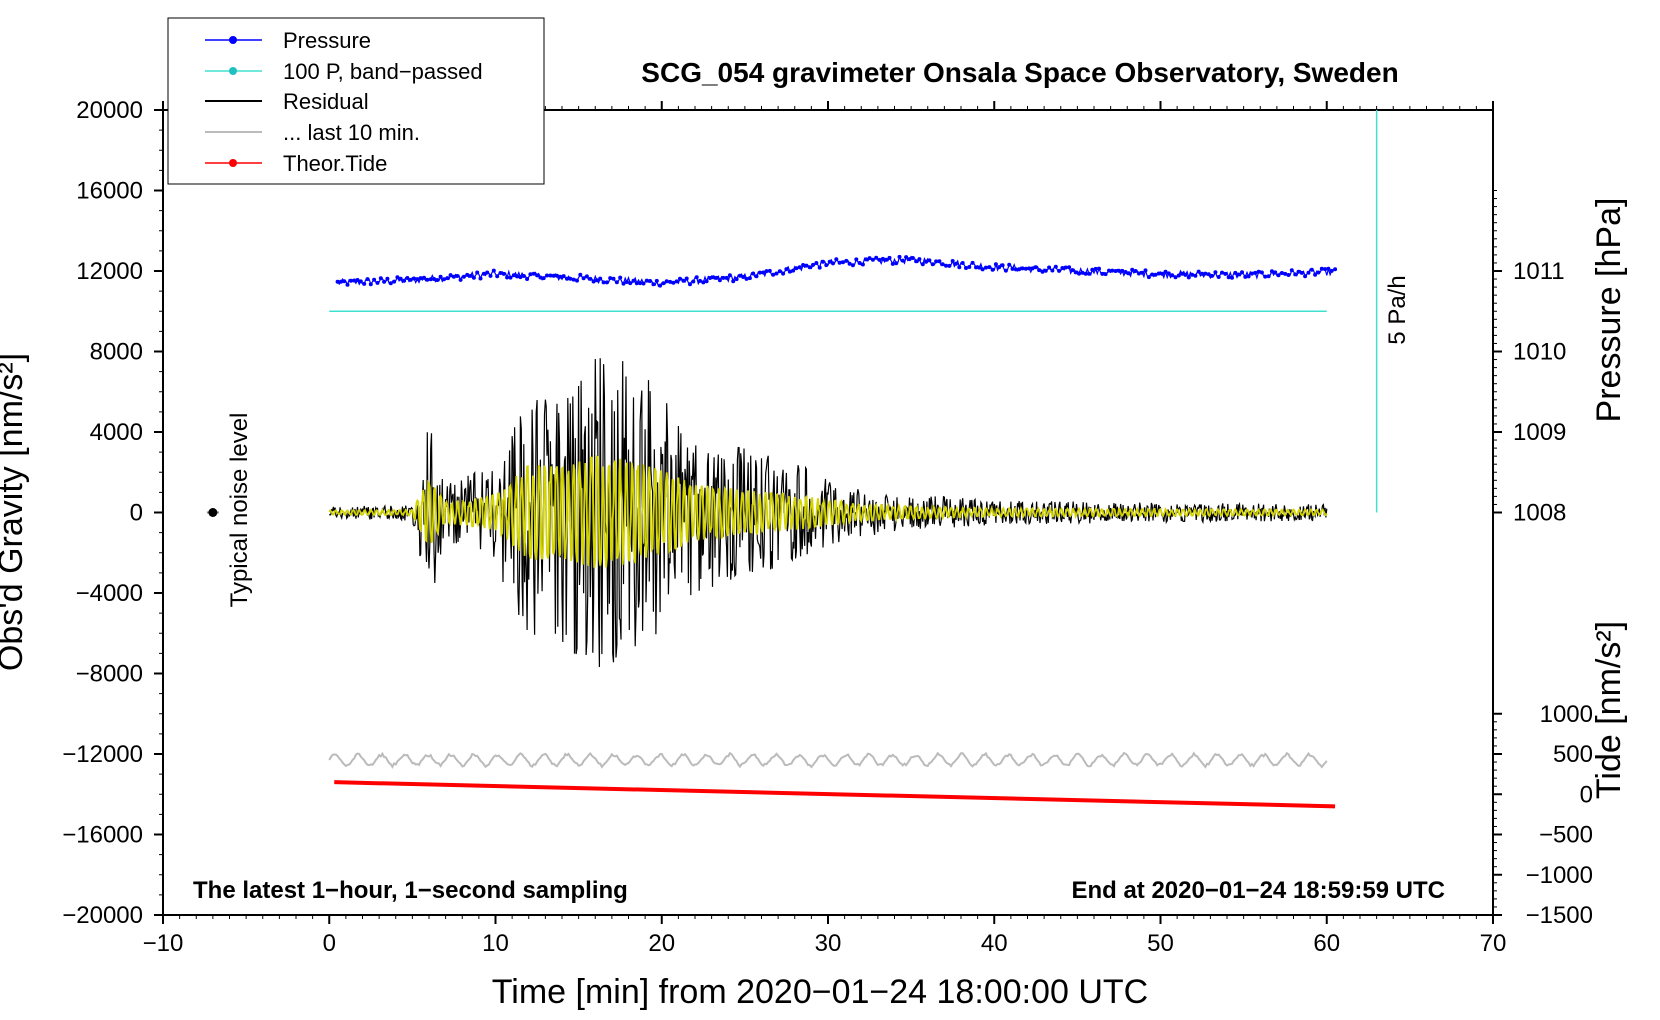  What do you see at coordinates (213, 512) in the screenshot?
I see `noise-level-marker` at bounding box center [213, 512].